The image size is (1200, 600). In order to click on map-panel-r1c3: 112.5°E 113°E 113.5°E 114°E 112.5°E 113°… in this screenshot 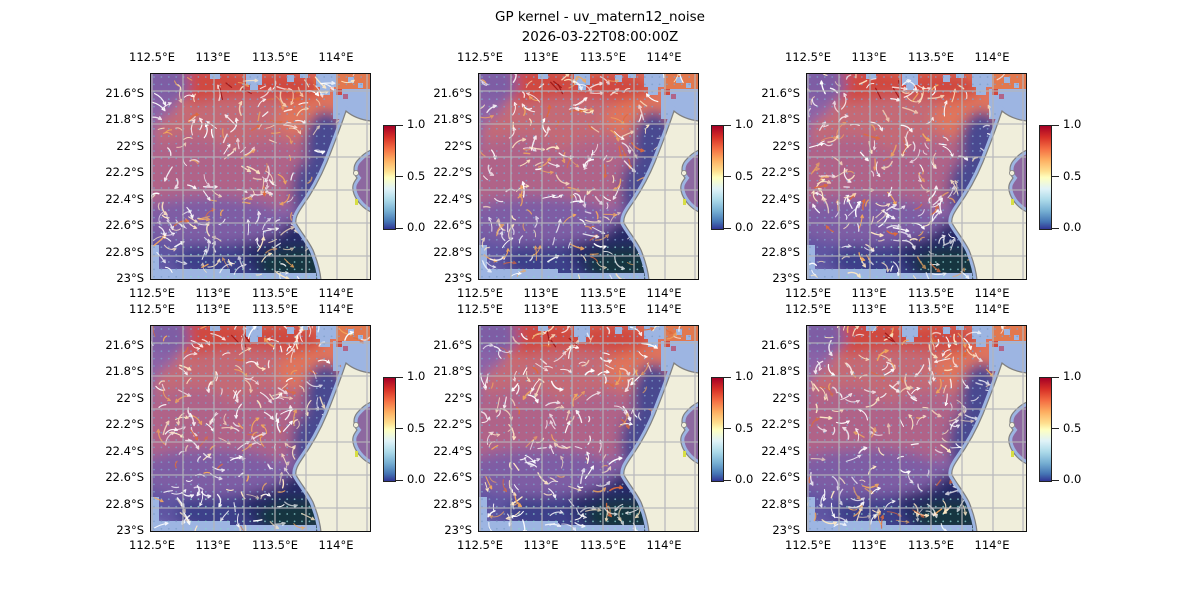, I will do `click(921, 175)`.